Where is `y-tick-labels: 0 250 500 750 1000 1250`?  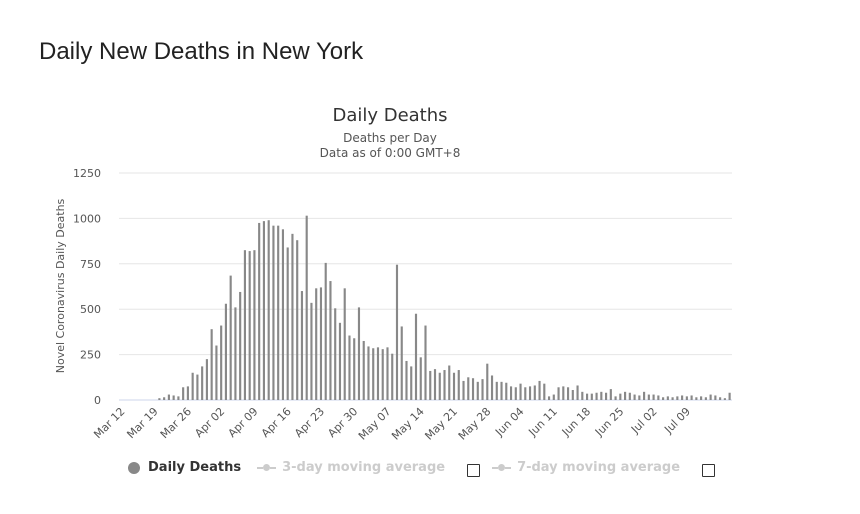
y-tick-labels: 0 250 500 750 1000 1250 is located at coordinates (87, 287).